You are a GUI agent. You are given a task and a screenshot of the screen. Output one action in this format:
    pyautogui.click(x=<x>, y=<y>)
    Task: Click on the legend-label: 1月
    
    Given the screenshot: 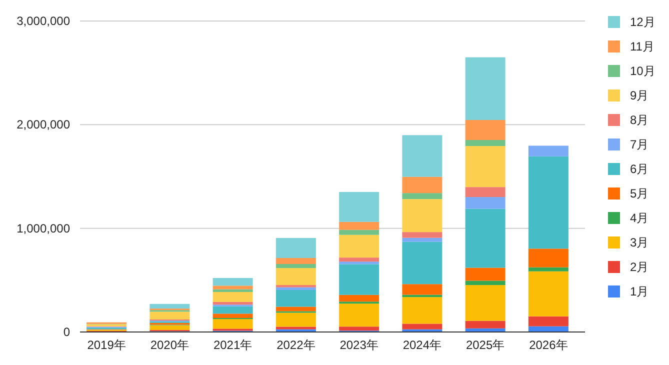 What is the action you would take?
    pyautogui.click(x=639, y=291)
    